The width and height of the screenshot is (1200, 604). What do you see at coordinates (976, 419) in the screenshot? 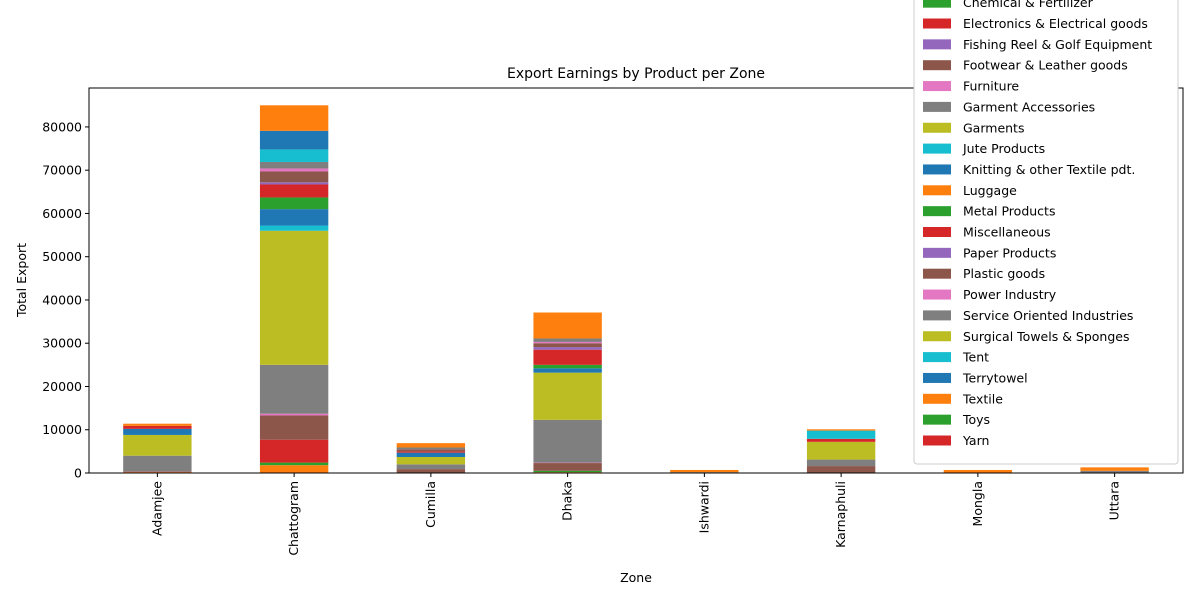
I see `legend-label: Toys` at bounding box center [976, 419].